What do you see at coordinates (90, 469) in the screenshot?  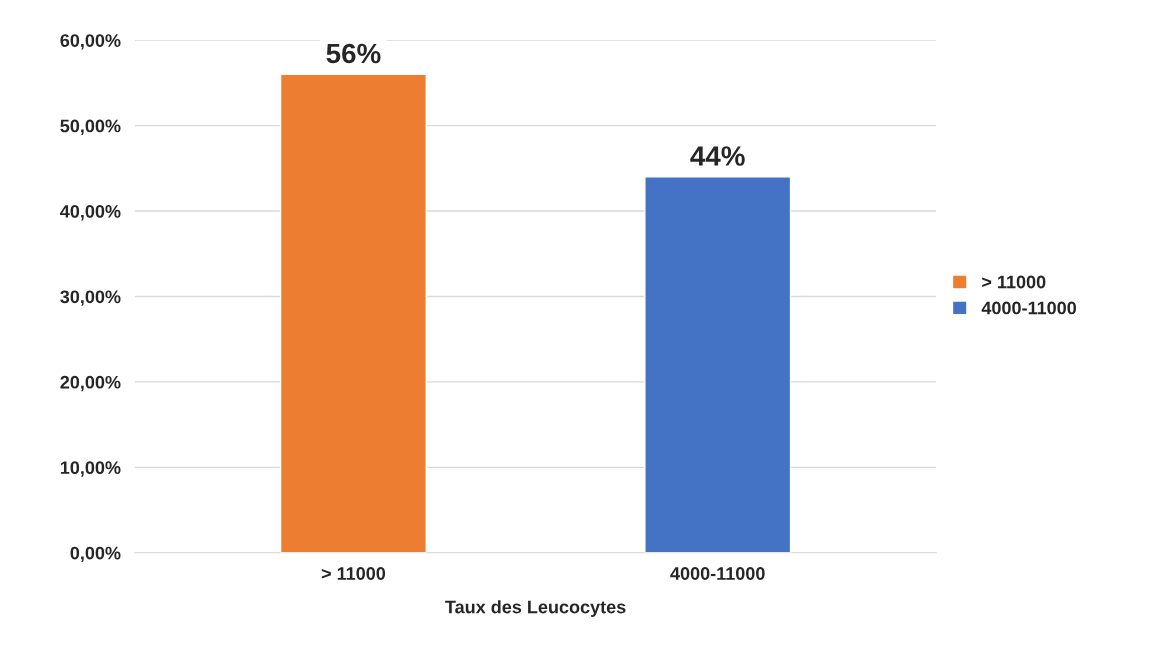 I see `y-tick-label: 10,00%` at bounding box center [90, 469].